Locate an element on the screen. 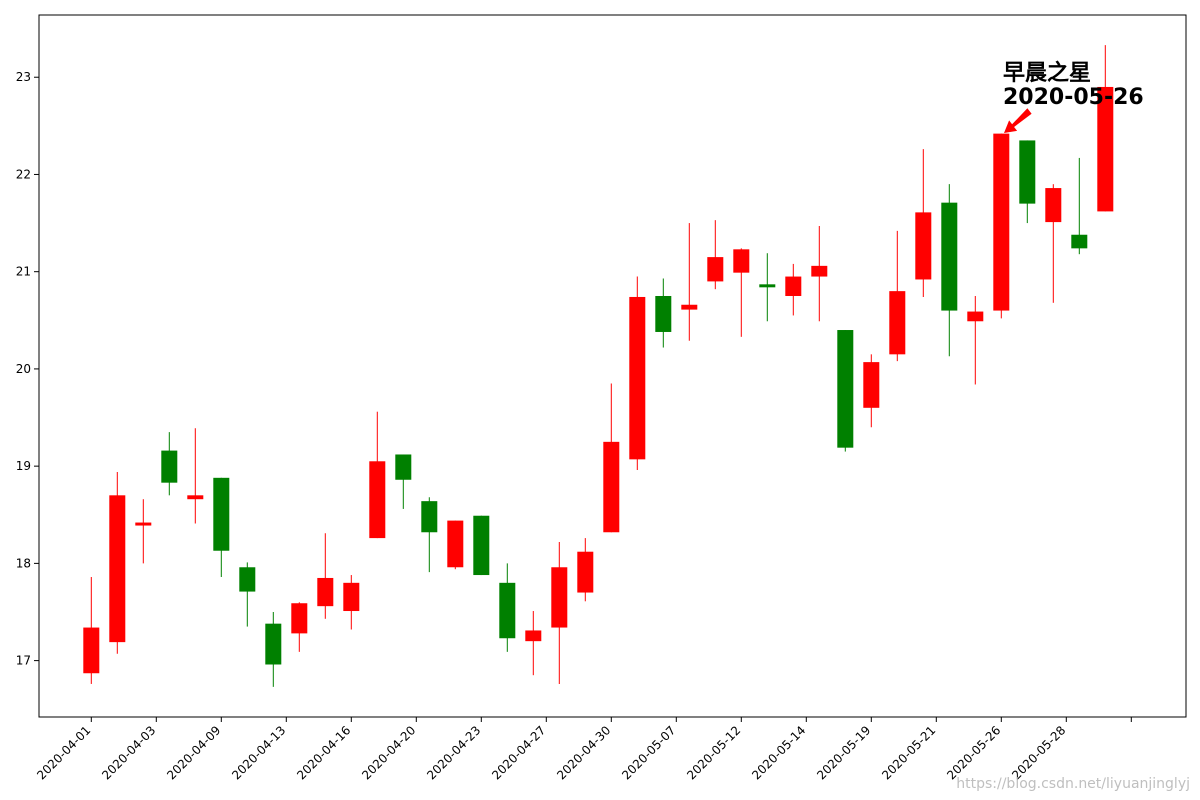  x-tick-label: 2020-04-16 is located at coordinates (323, 752).